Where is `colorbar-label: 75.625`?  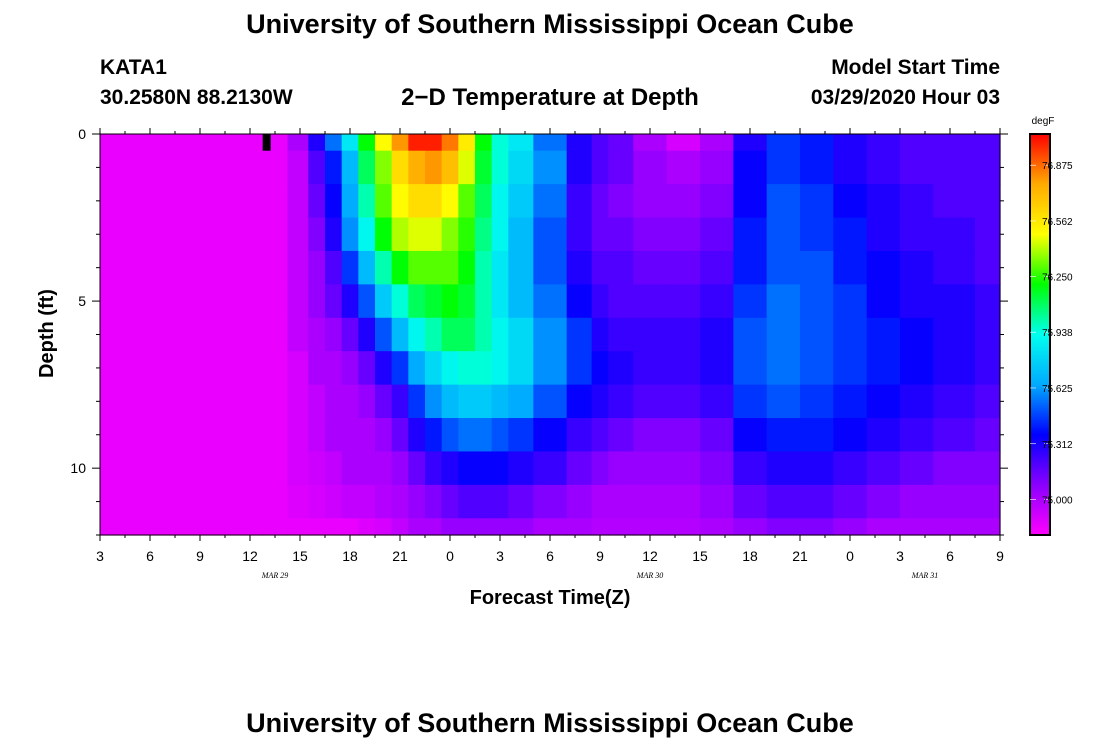
colorbar-label: 75.625 is located at coordinates (1057, 389).